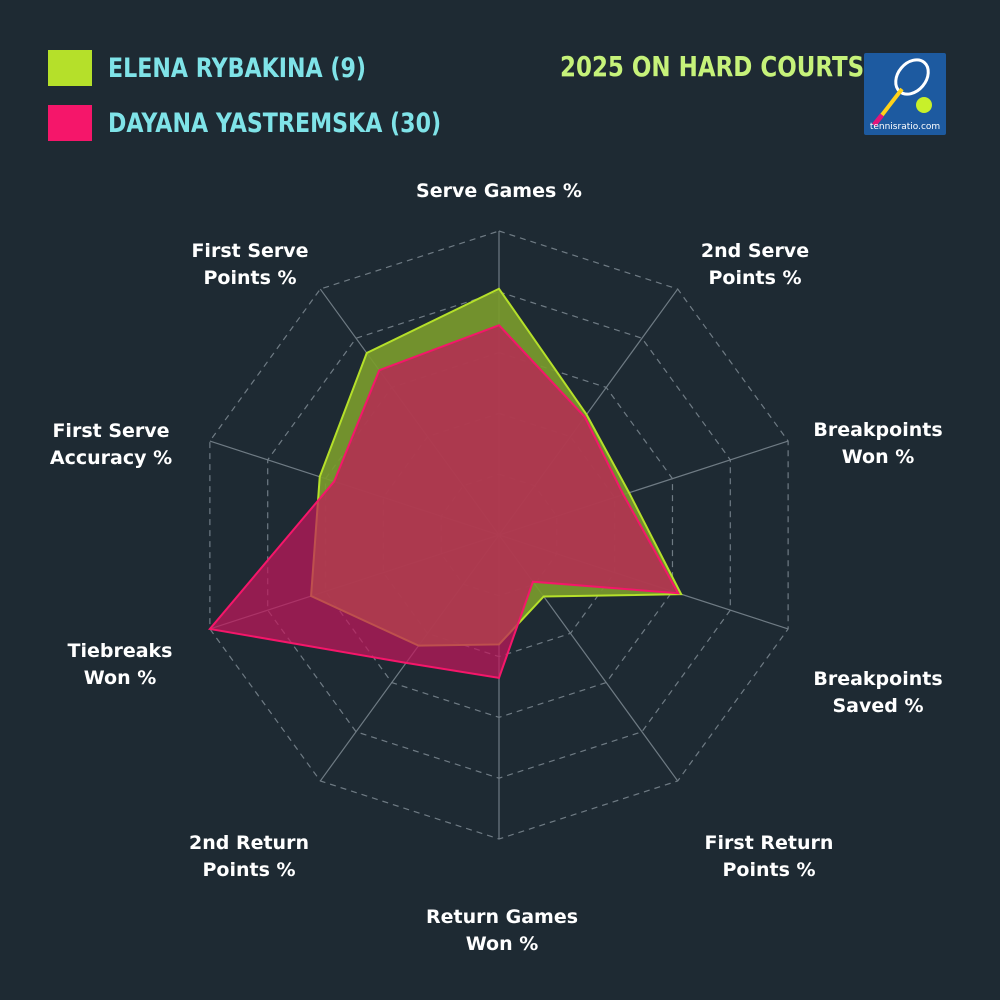 The image size is (1000, 1000). I want to click on legend-label-yastremska: DAYANA YASTREMSKA (30), so click(275, 123).